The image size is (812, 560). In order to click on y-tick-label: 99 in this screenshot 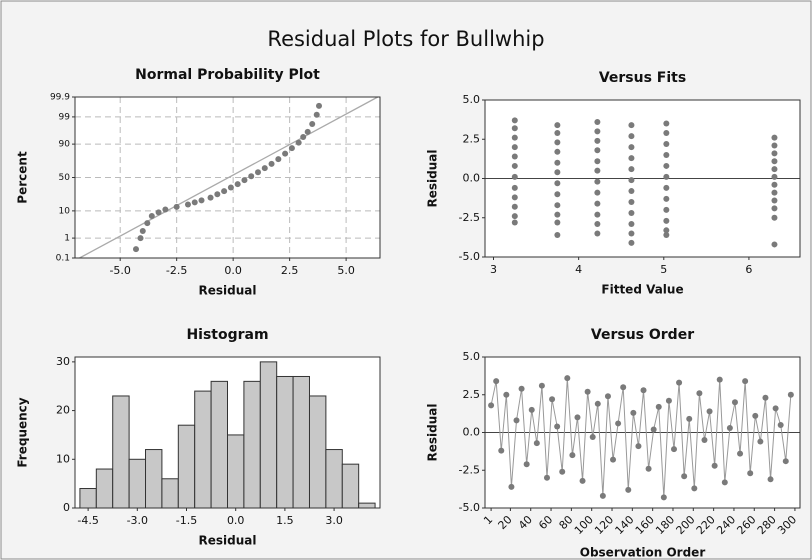, I will do `click(65, 117)`.